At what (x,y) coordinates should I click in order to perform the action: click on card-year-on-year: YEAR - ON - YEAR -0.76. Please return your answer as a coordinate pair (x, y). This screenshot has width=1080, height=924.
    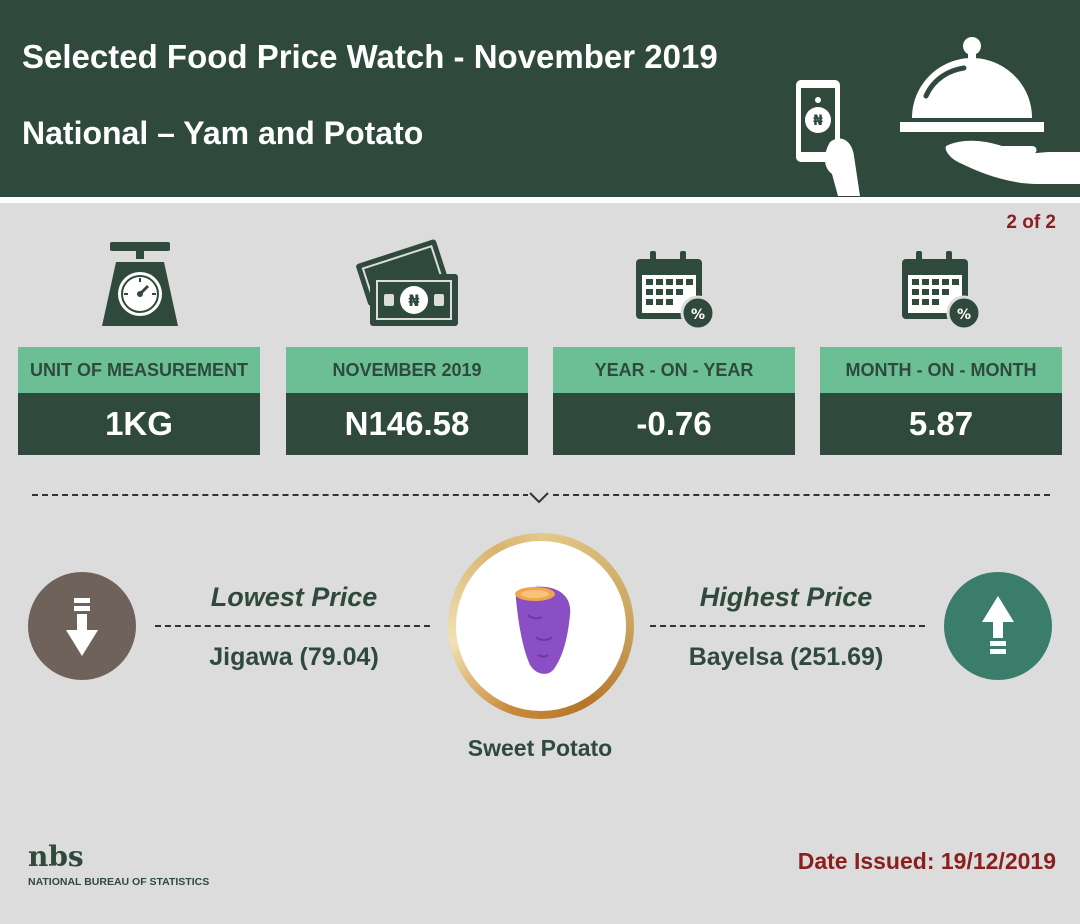
    Looking at the image, I should click on (674, 401).